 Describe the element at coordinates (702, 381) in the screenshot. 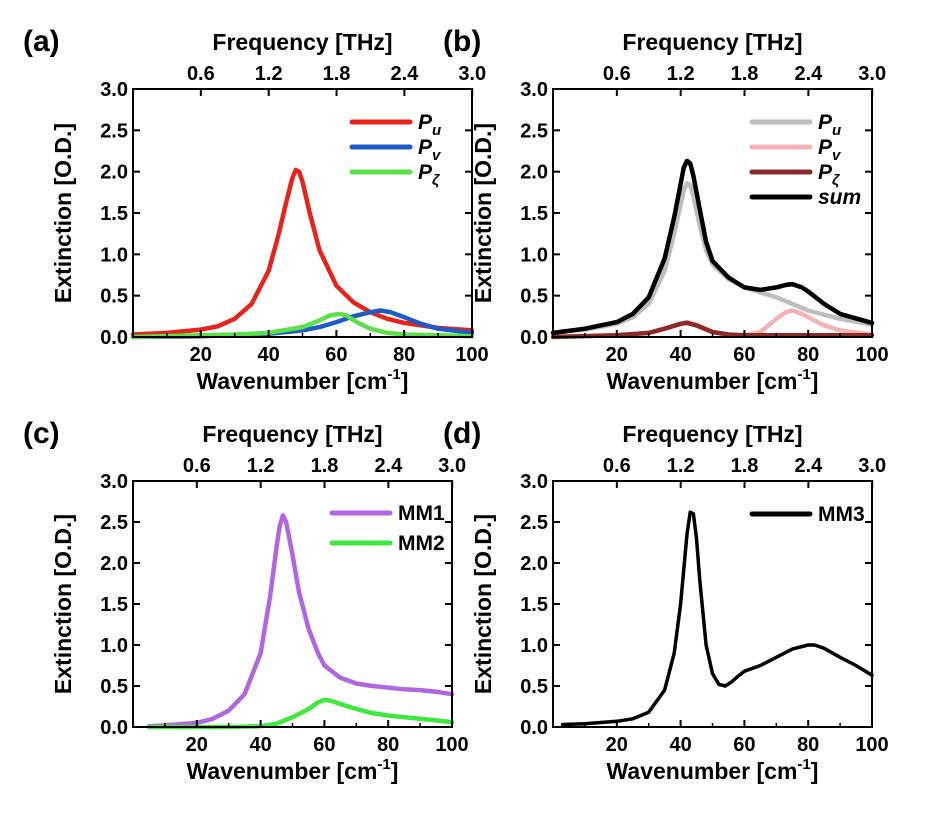

I see `x-axis-title-main: Wavenumber [cm` at that location.